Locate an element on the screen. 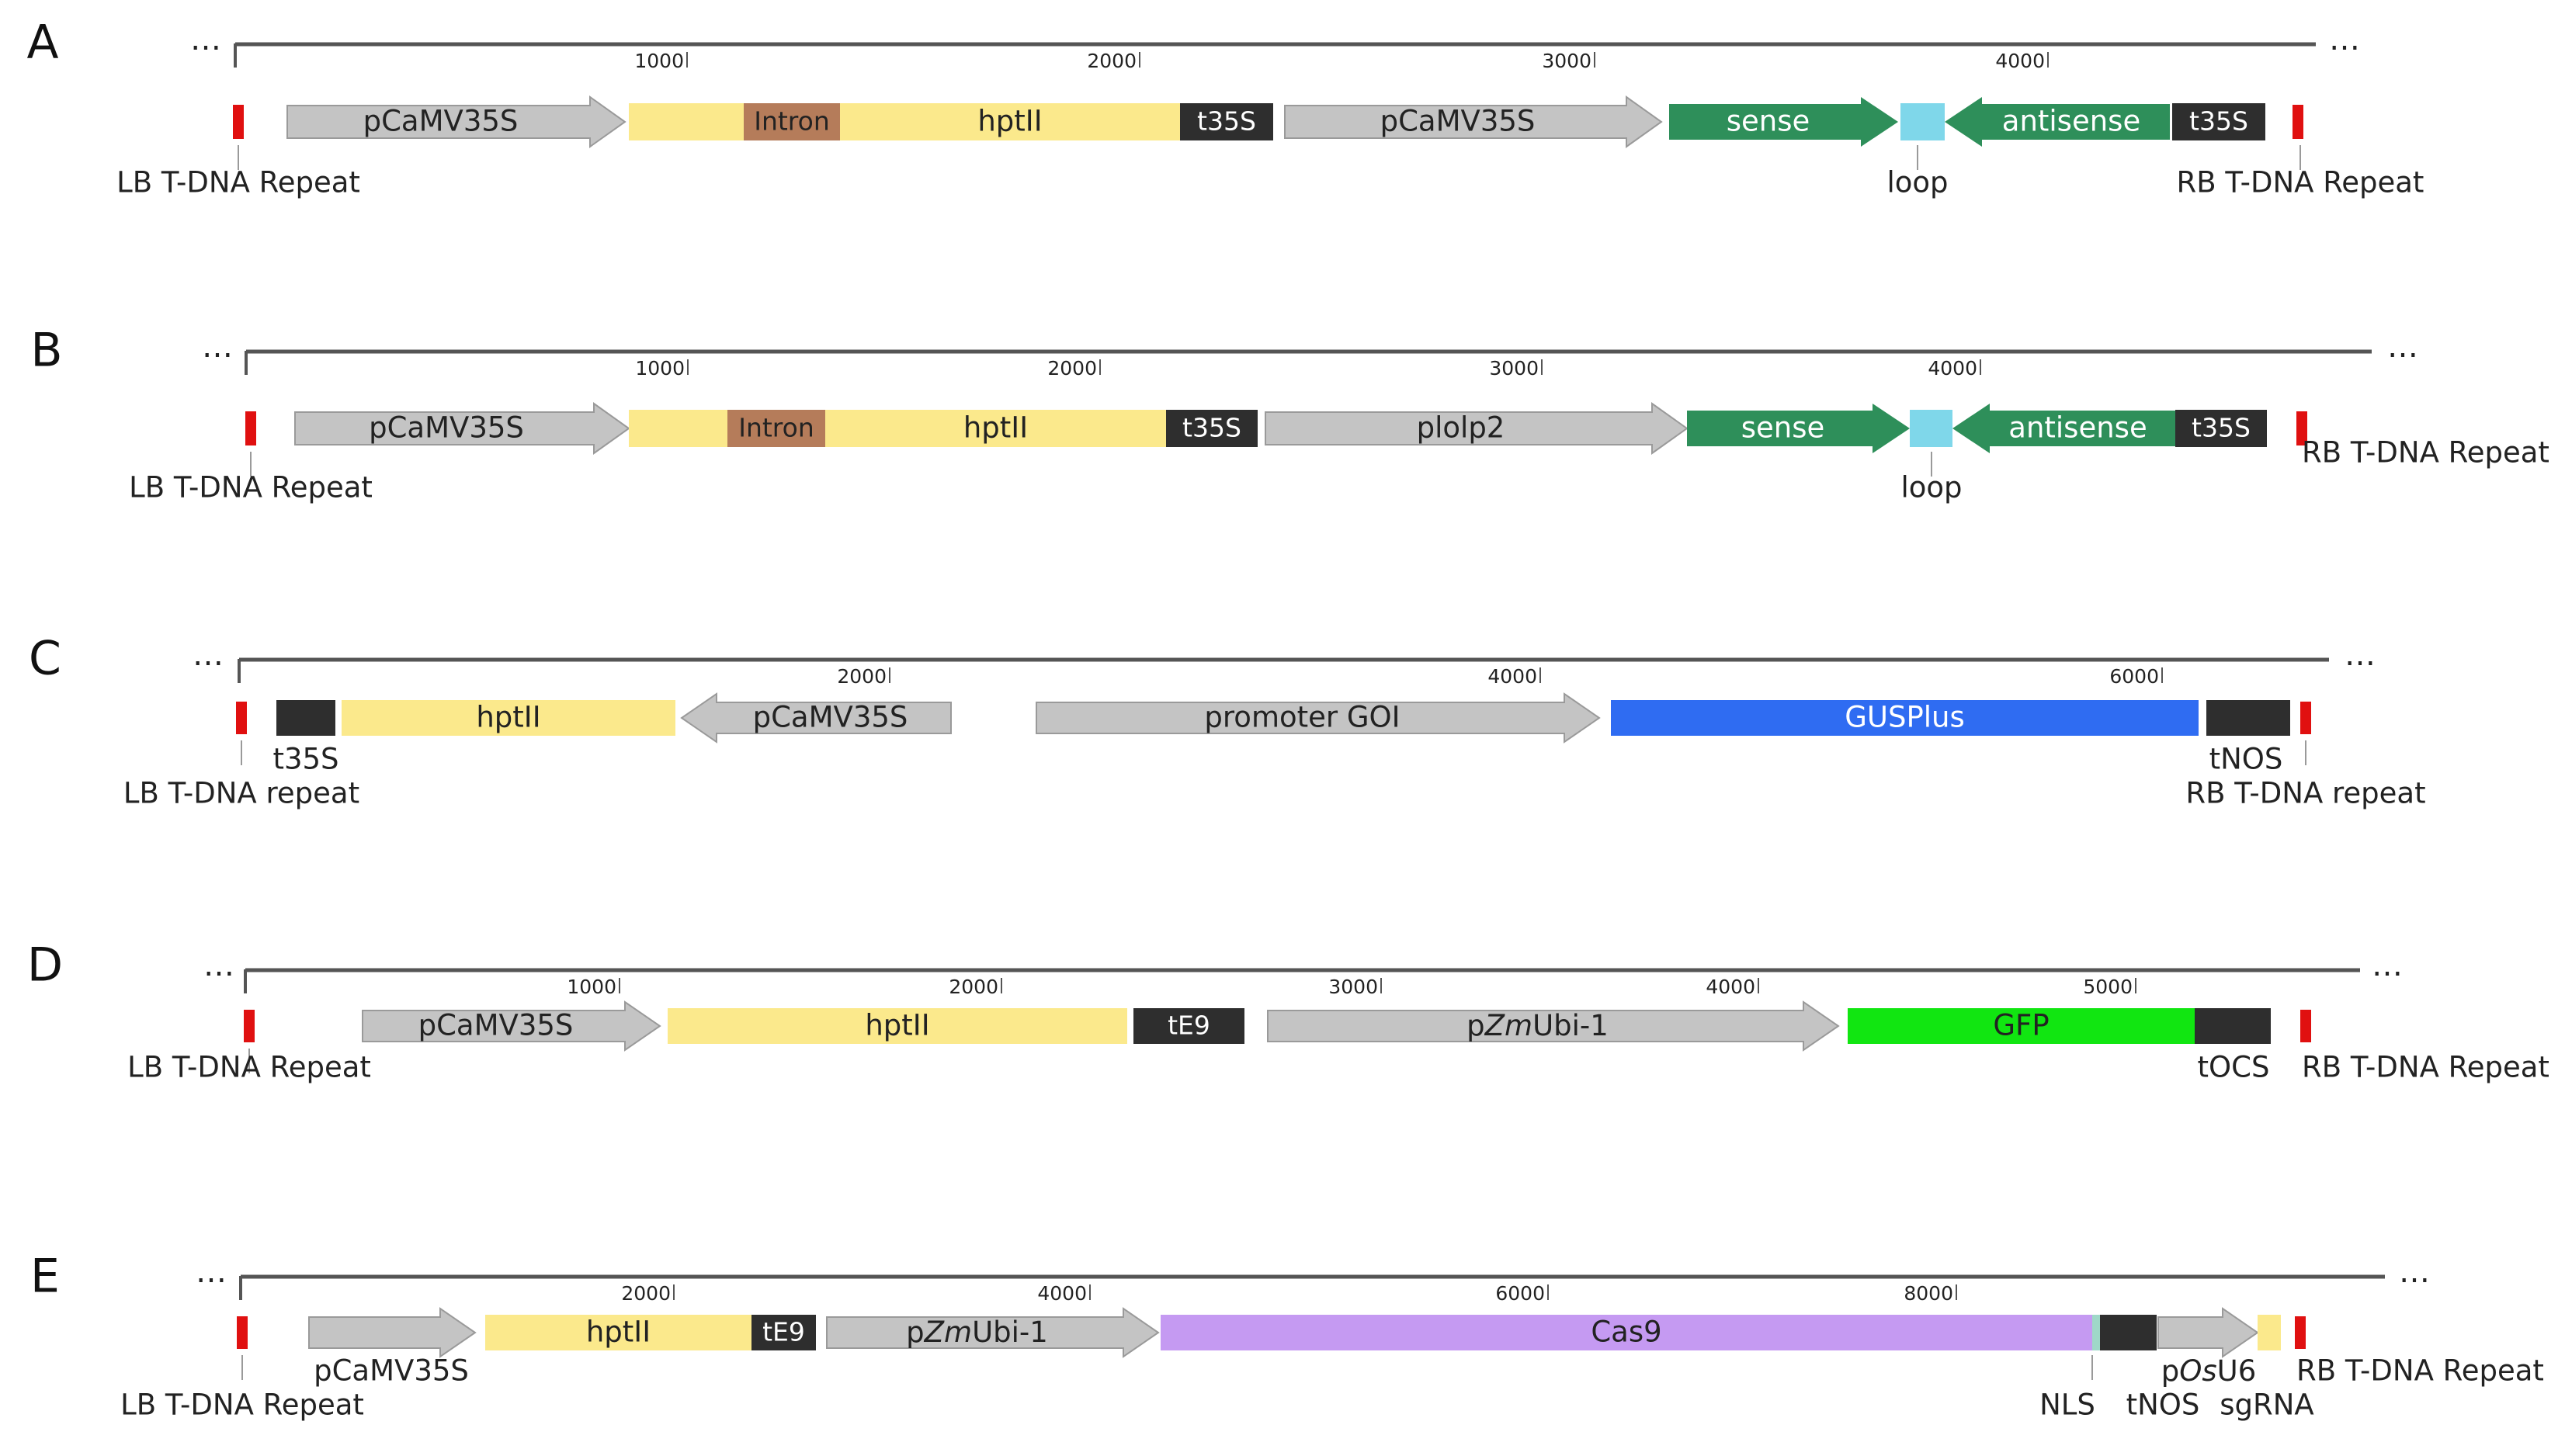 Image resolution: width=2565 pixels, height=1456 pixels. feature-gfp: GFP is located at coordinates (2022, 1026).